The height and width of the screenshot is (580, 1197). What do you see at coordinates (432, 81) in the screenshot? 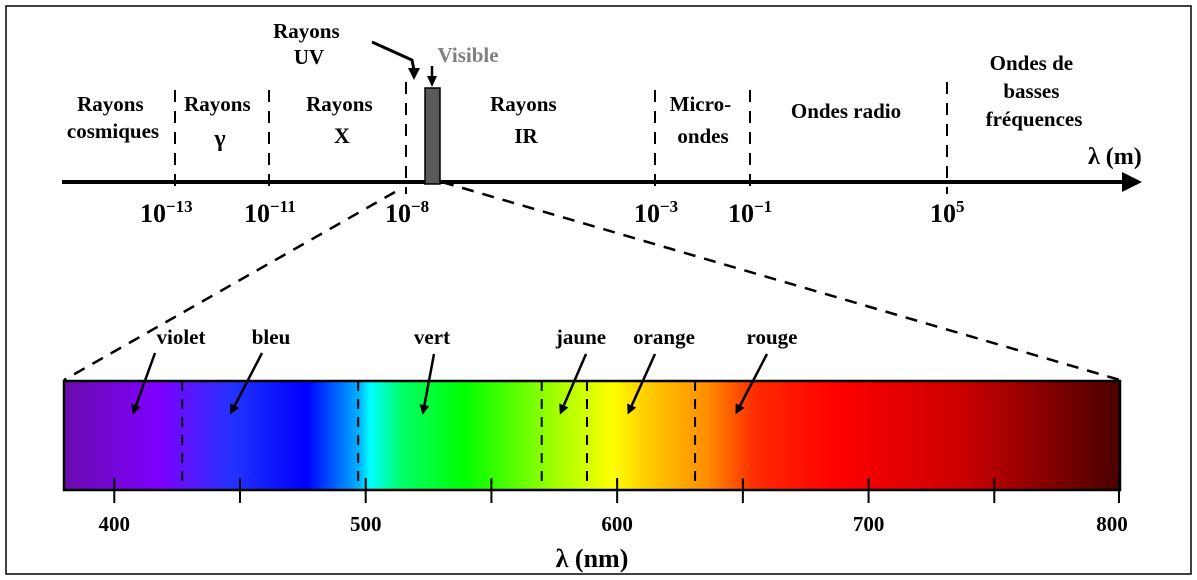
I see `visible-pointer-arrowhead` at bounding box center [432, 81].